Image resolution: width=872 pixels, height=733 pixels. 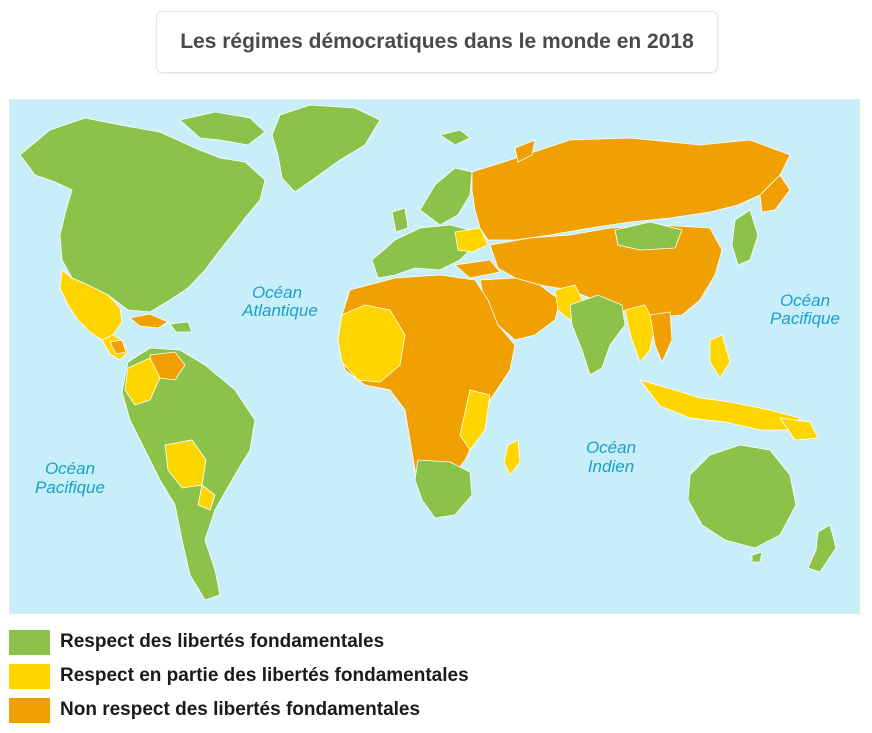 What do you see at coordinates (745, 237) in the screenshot?
I see `region-korea-japan` at bounding box center [745, 237].